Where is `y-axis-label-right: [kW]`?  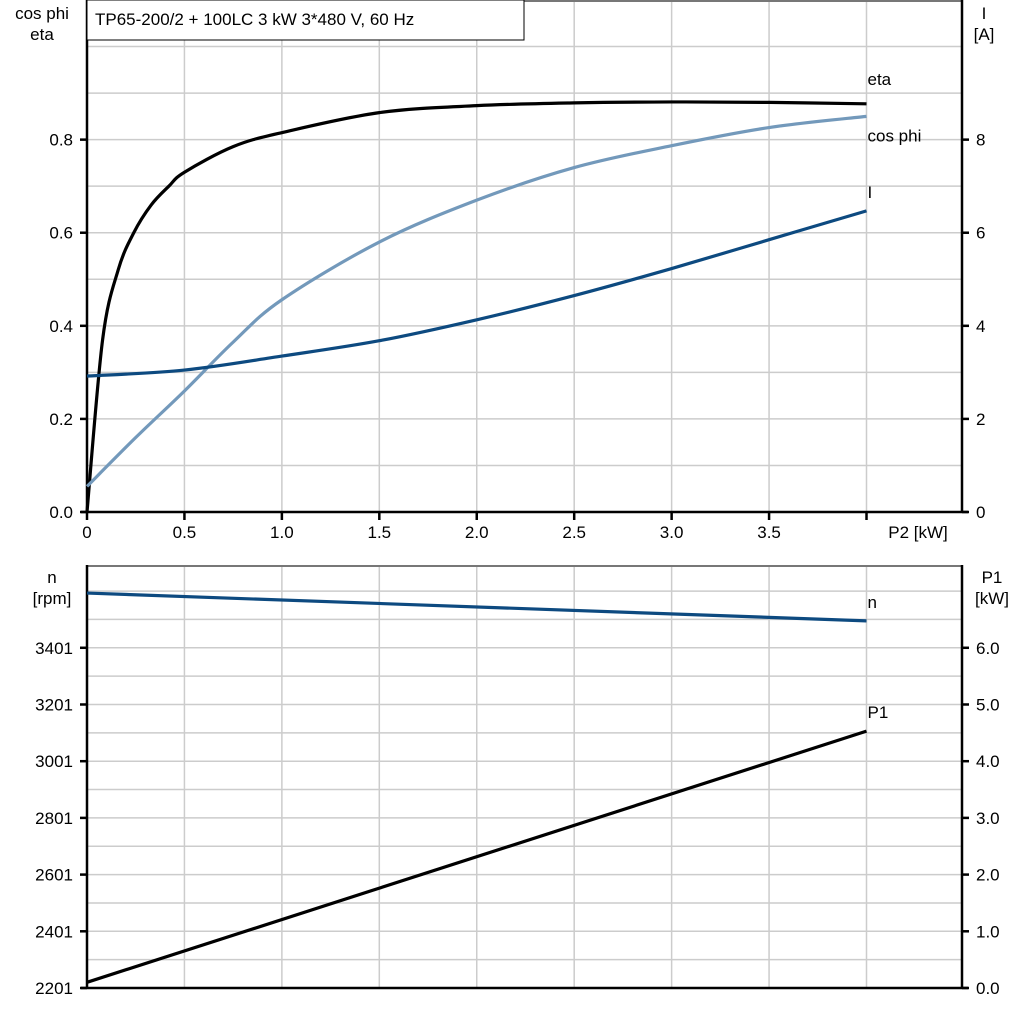 y-axis-label-right: [kW] is located at coordinates (992, 598).